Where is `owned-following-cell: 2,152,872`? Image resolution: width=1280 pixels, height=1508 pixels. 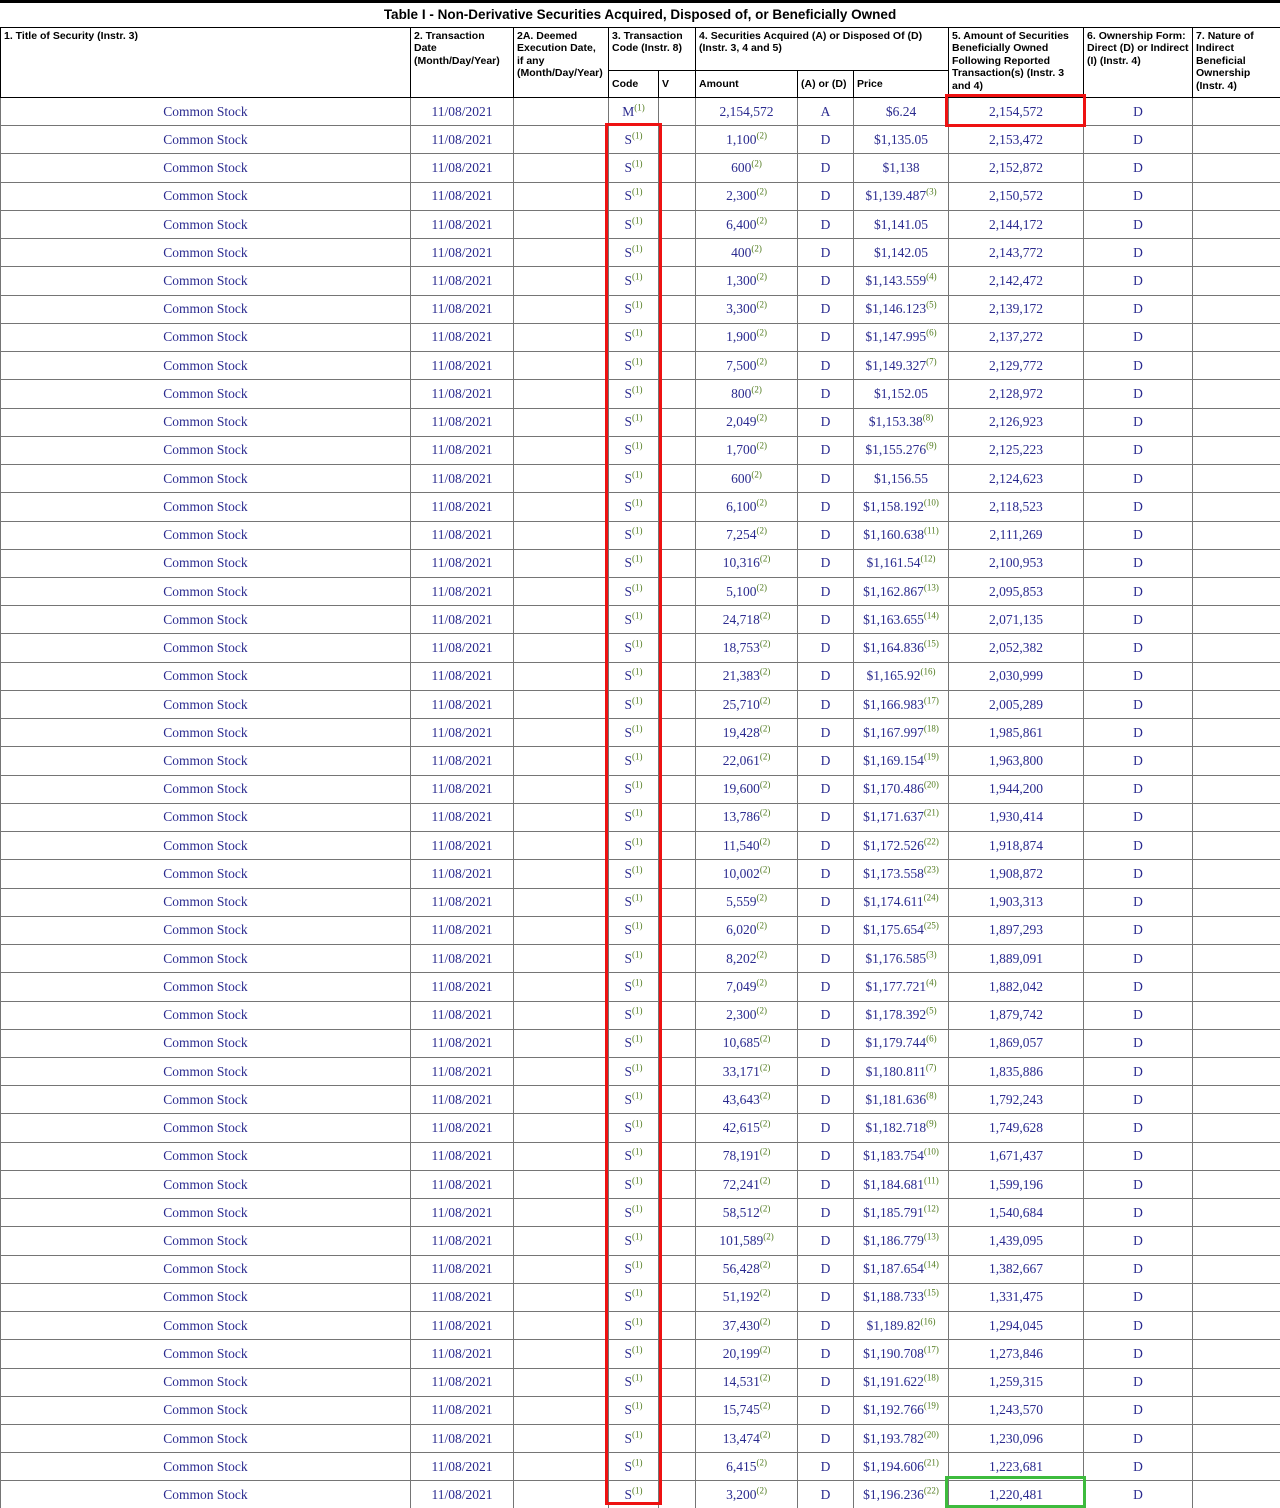 owned-following-cell: 2,152,872 is located at coordinates (1016, 168).